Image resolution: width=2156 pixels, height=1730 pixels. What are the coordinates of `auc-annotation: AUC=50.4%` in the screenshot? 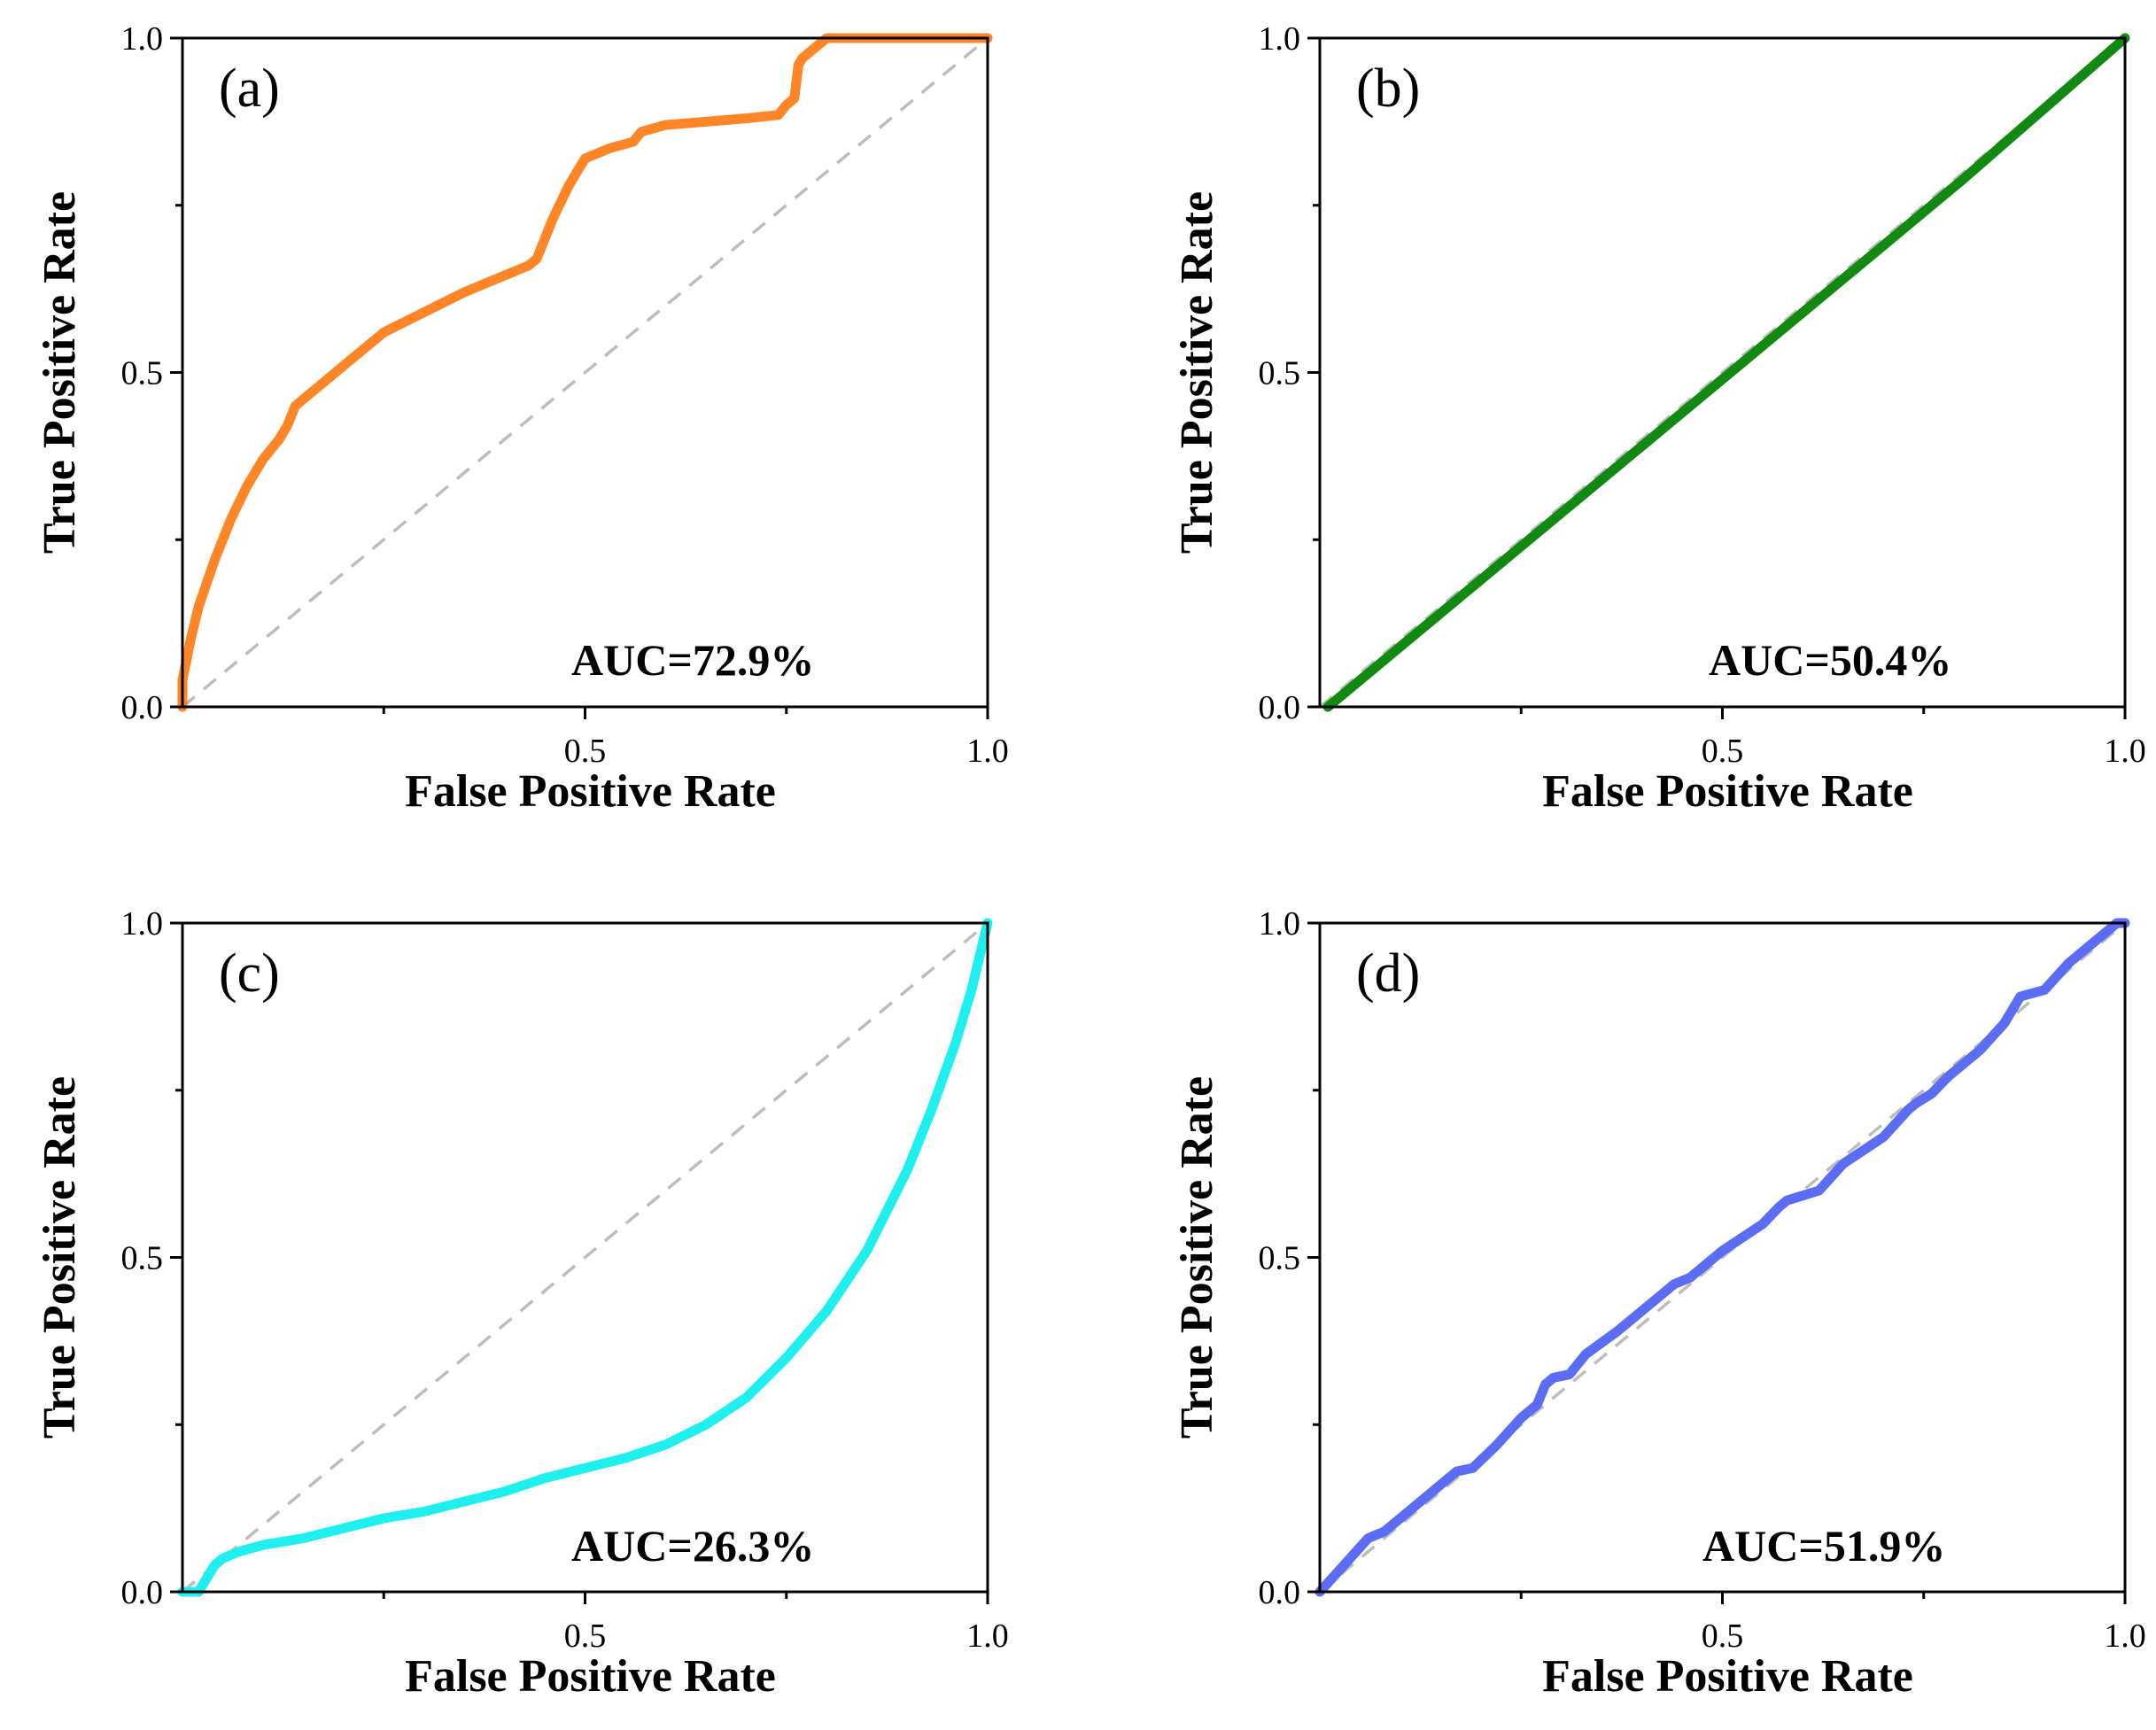 It's located at (1830, 660).